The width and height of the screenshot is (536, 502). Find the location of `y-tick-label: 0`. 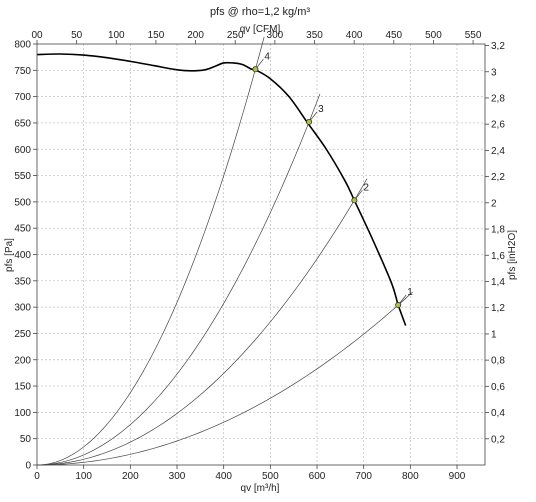

y-tick-label: 0 is located at coordinates (28, 466).